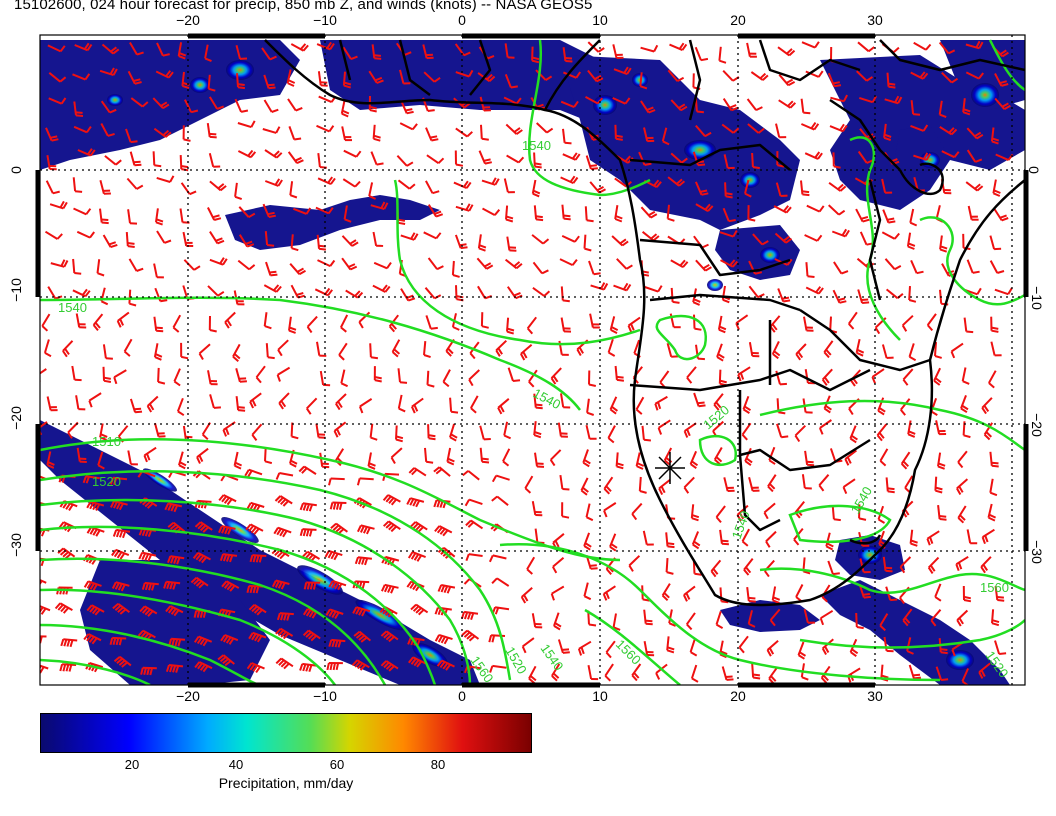  Describe the element at coordinates (132, 764) in the screenshot. I see `colorbar-tick-label: 20` at that location.